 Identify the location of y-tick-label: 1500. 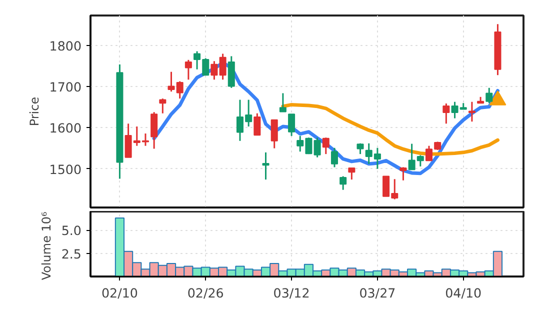
(65, 169).